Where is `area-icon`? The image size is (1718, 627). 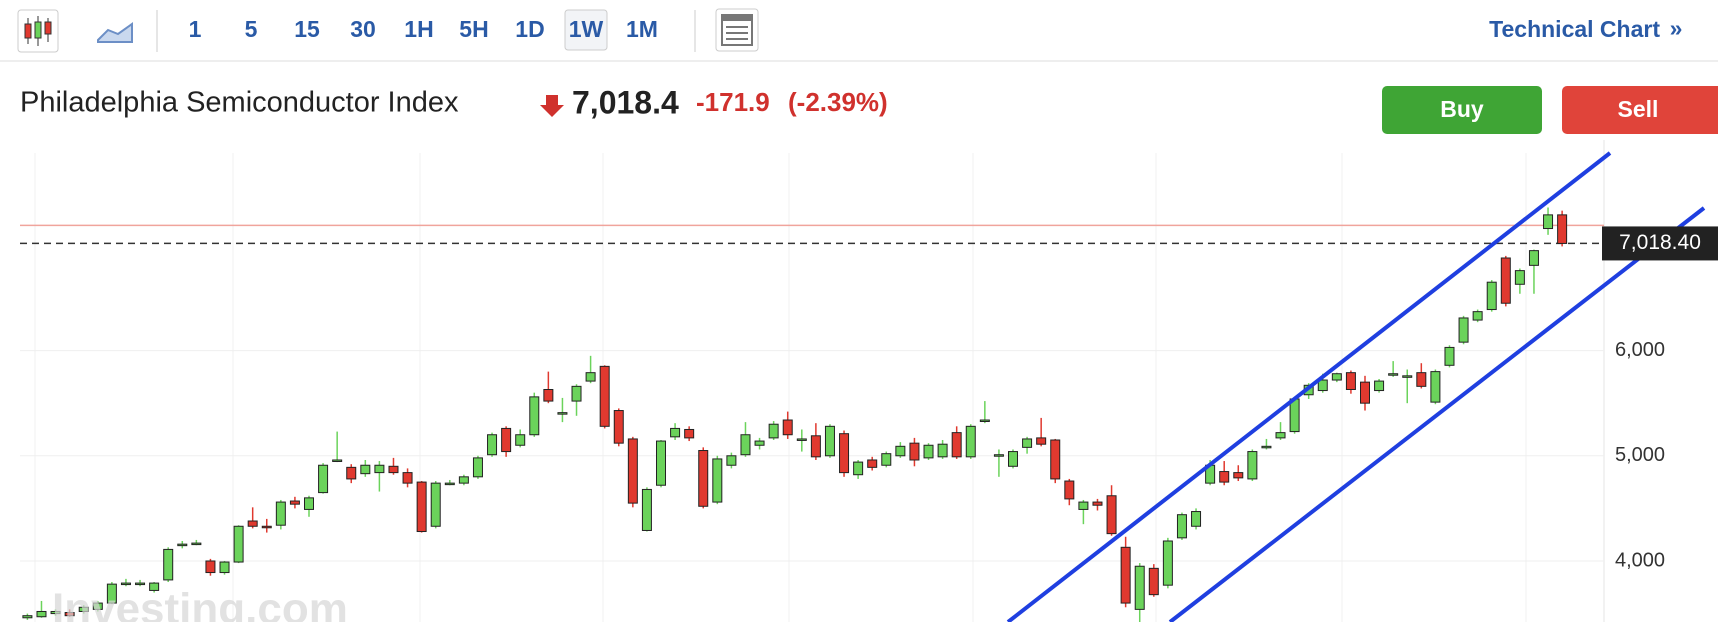 area-icon is located at coordinates (115, 32).